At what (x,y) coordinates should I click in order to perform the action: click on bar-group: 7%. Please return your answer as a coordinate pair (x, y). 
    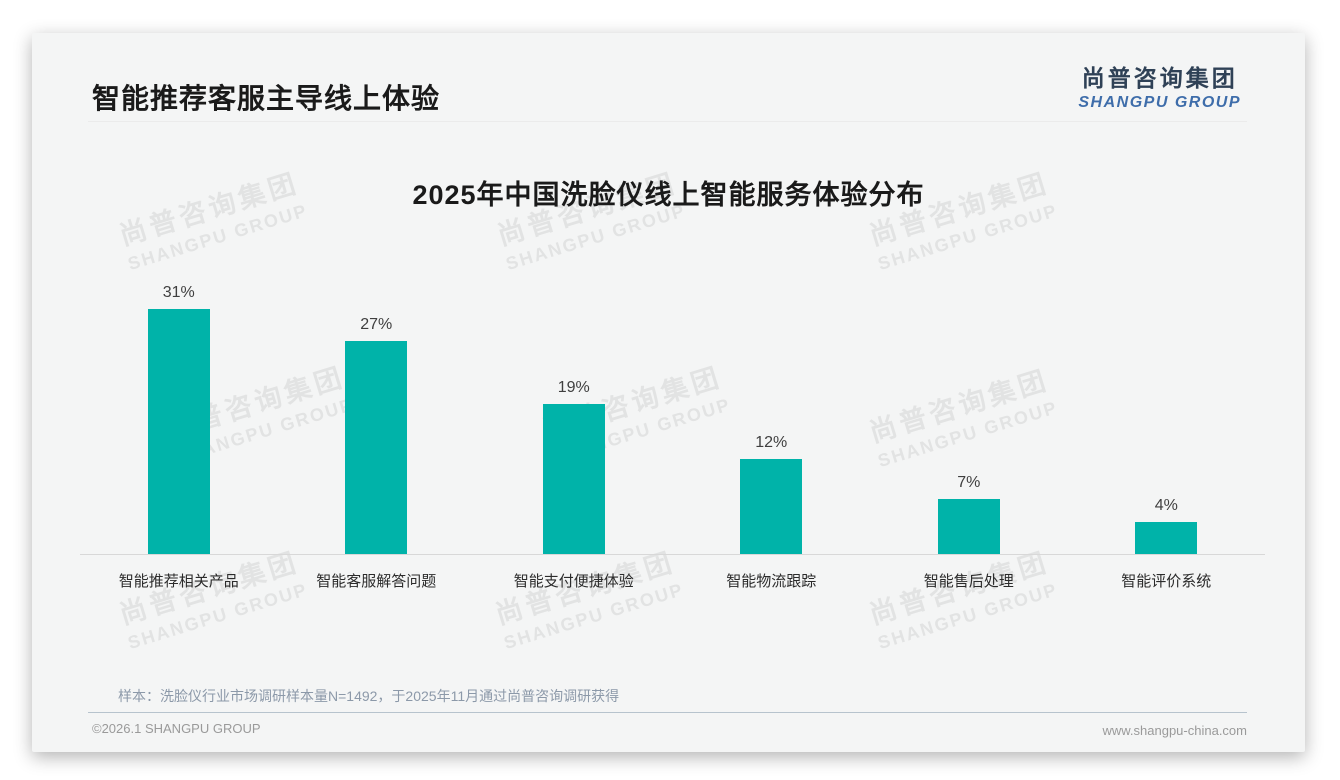
    Looking at the image, I should click on (969, 411).